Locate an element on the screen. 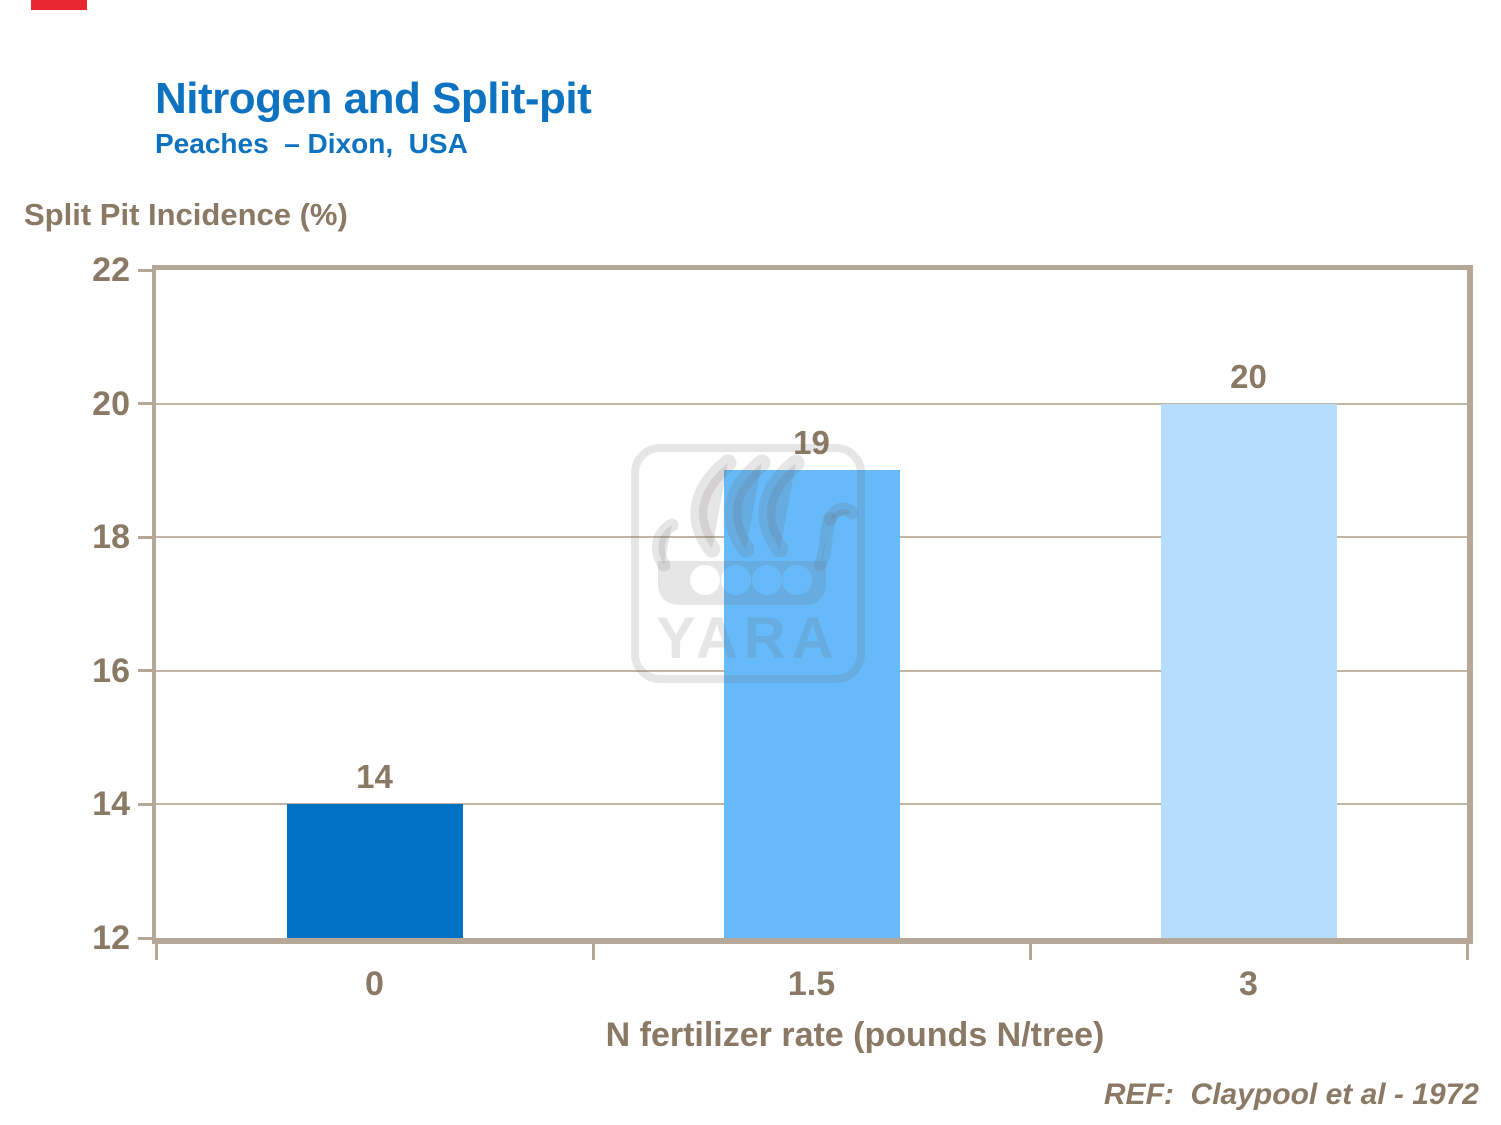 The width and height of the screenshot is (1501, 1125). bar-1.5 is located at coordinates (811, 704).